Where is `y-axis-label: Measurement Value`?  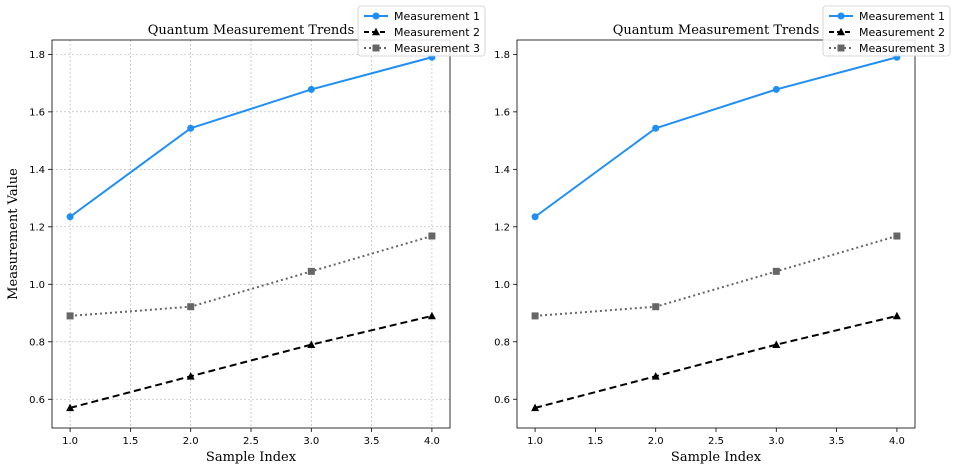
y-axis-label: Measurement Value is located at coordinates (13, 234).